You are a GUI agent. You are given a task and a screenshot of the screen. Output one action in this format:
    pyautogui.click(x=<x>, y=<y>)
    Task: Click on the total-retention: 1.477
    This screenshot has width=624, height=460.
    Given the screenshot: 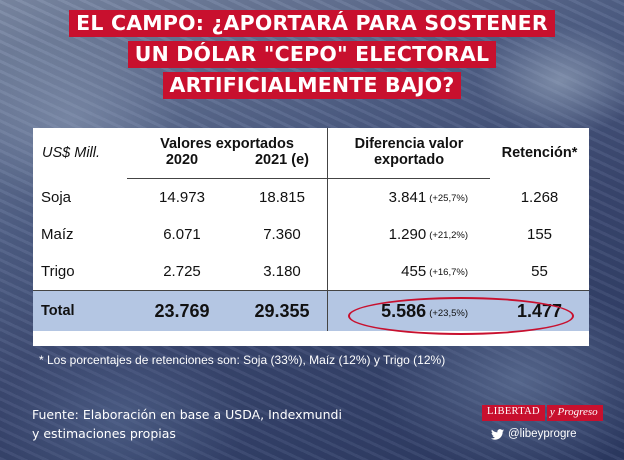 What is the action you would take?
    pyautogui.click(x=539, y=310)
    